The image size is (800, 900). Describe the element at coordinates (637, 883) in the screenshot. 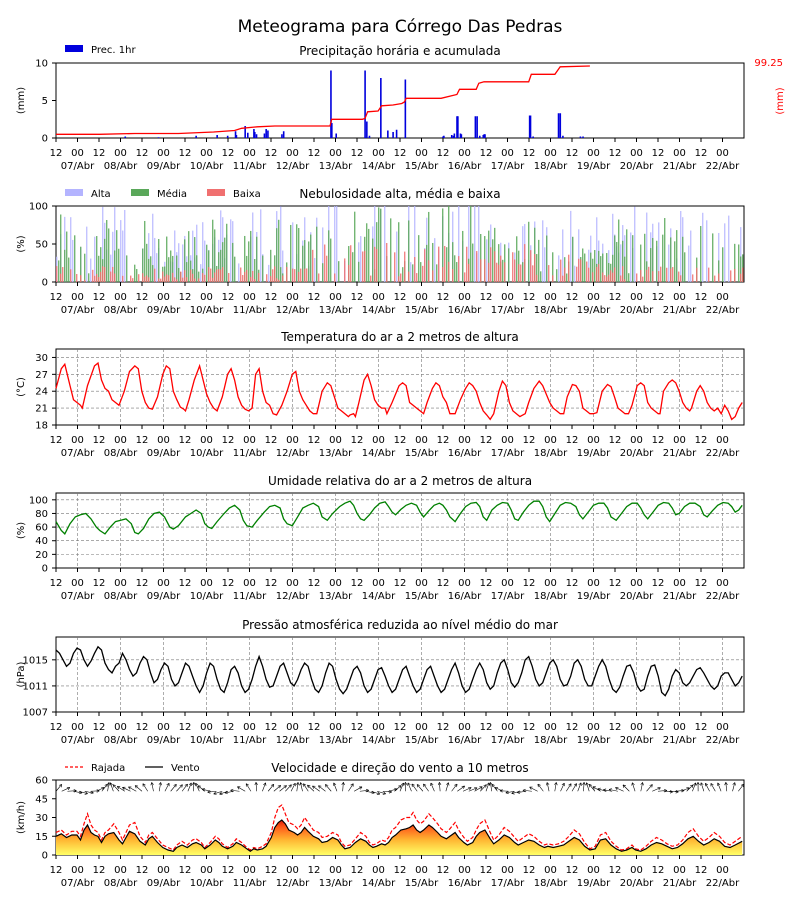

I see `wind-date-label: 20/Abr` at that location.